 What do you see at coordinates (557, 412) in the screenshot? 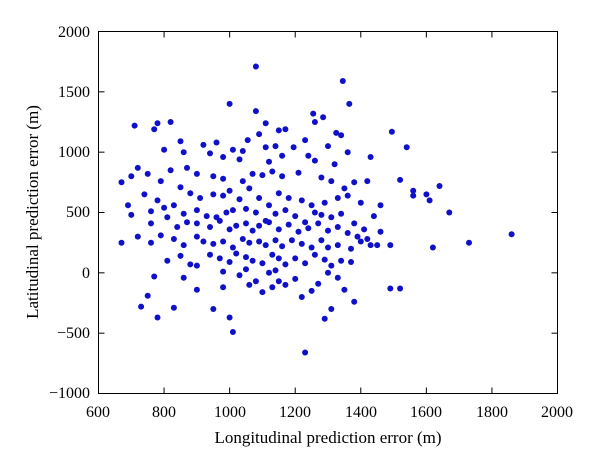
I see `x-tick-label: 2000` at bounding box center [557, 412].